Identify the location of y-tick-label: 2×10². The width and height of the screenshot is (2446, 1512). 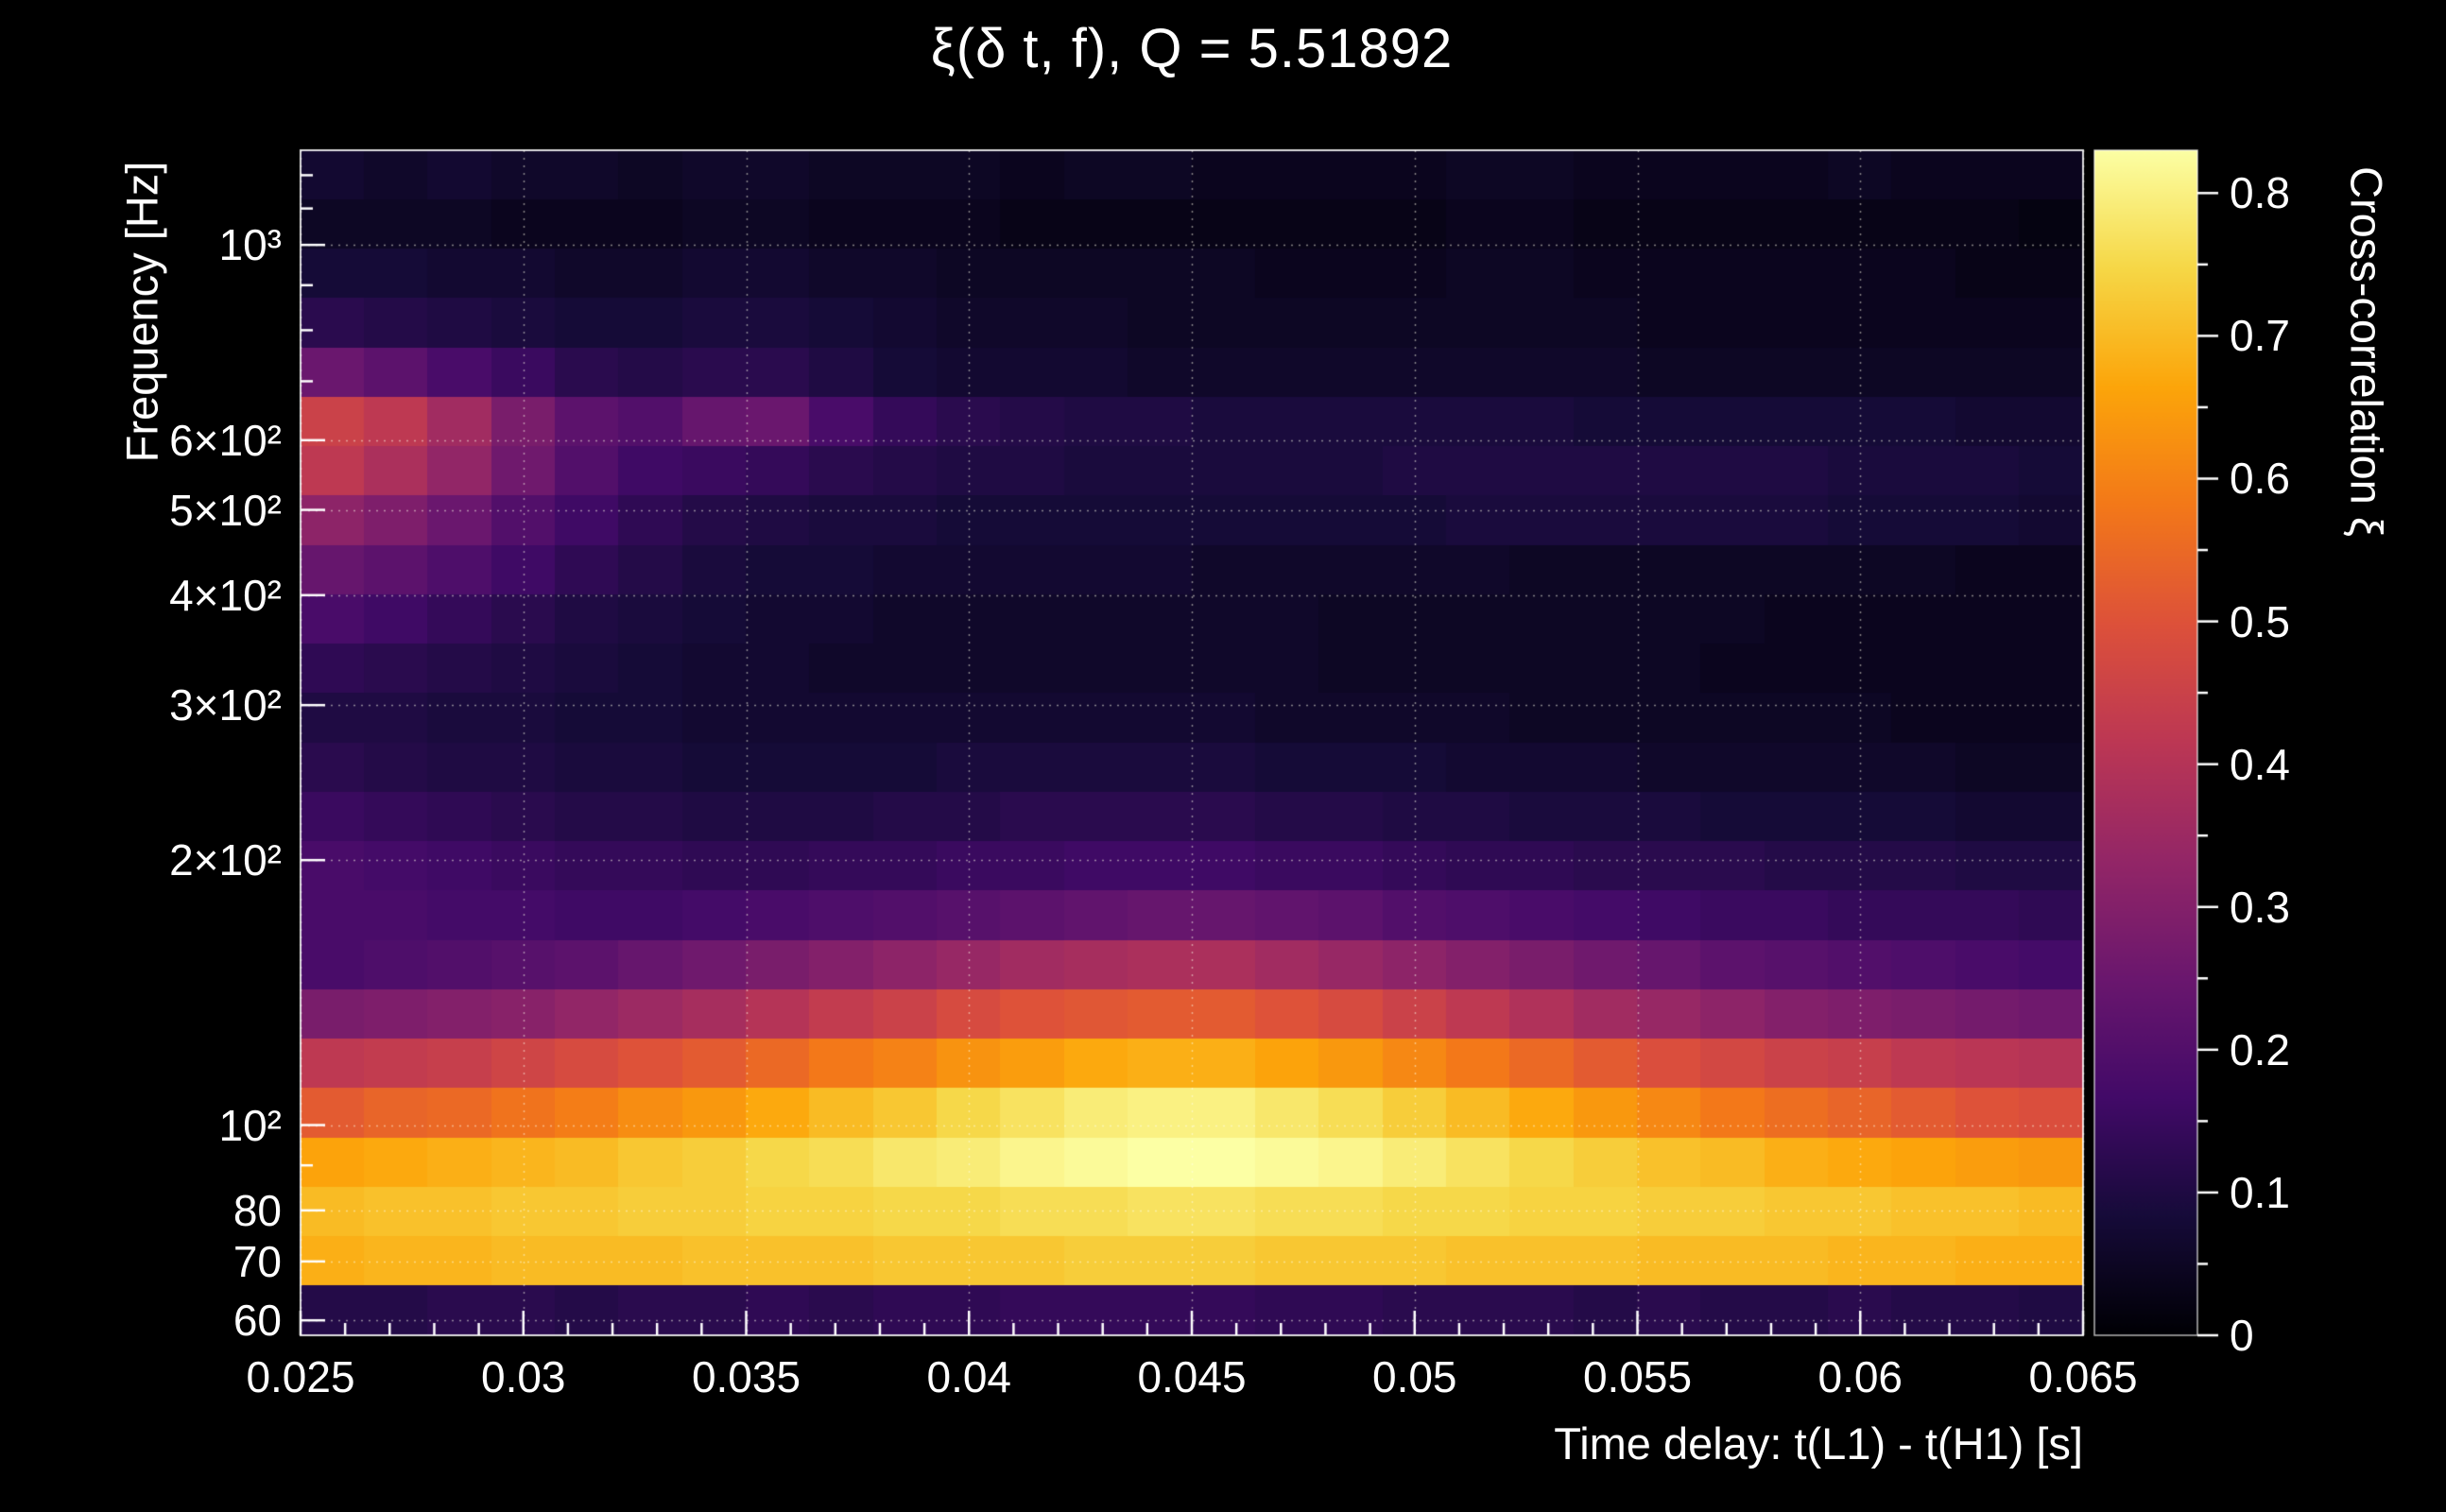
(225, 860).